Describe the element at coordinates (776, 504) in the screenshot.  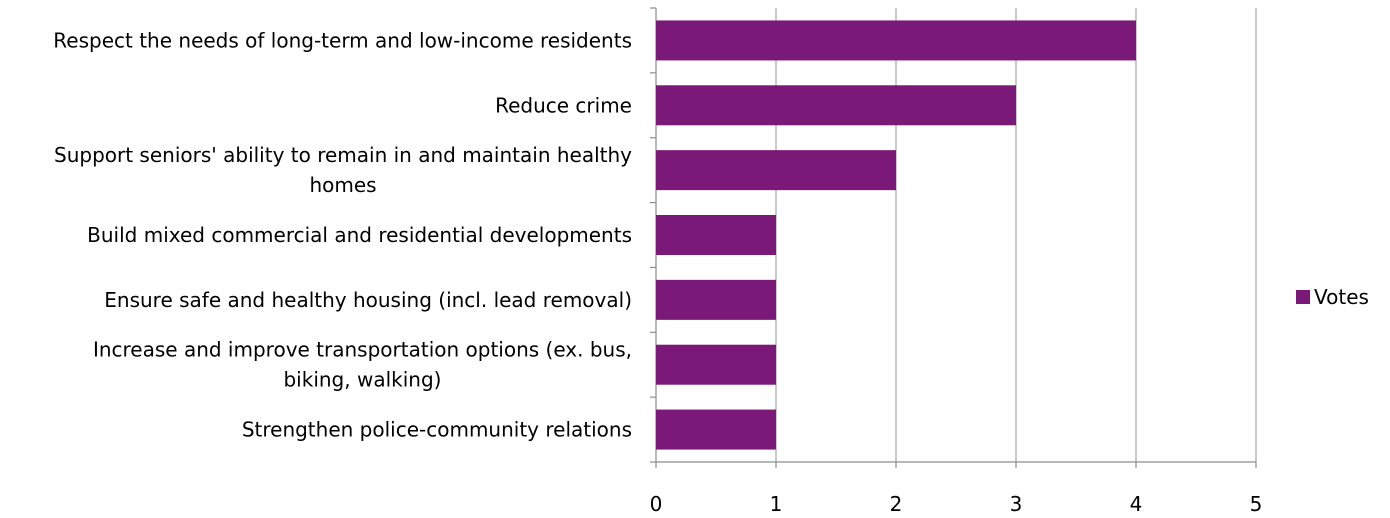
I see `x-tick-label-1: 1` at that location.